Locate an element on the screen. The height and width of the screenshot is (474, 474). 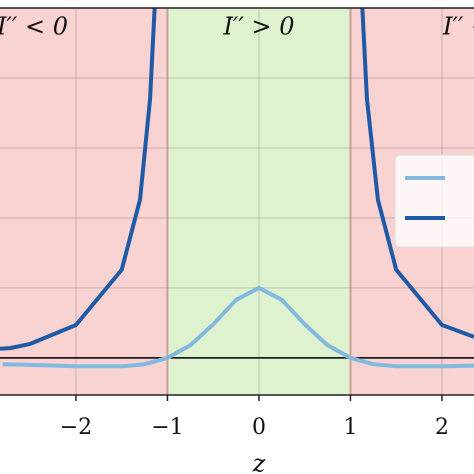
x-tick-label: −1 is located at coordinates (167, 427).